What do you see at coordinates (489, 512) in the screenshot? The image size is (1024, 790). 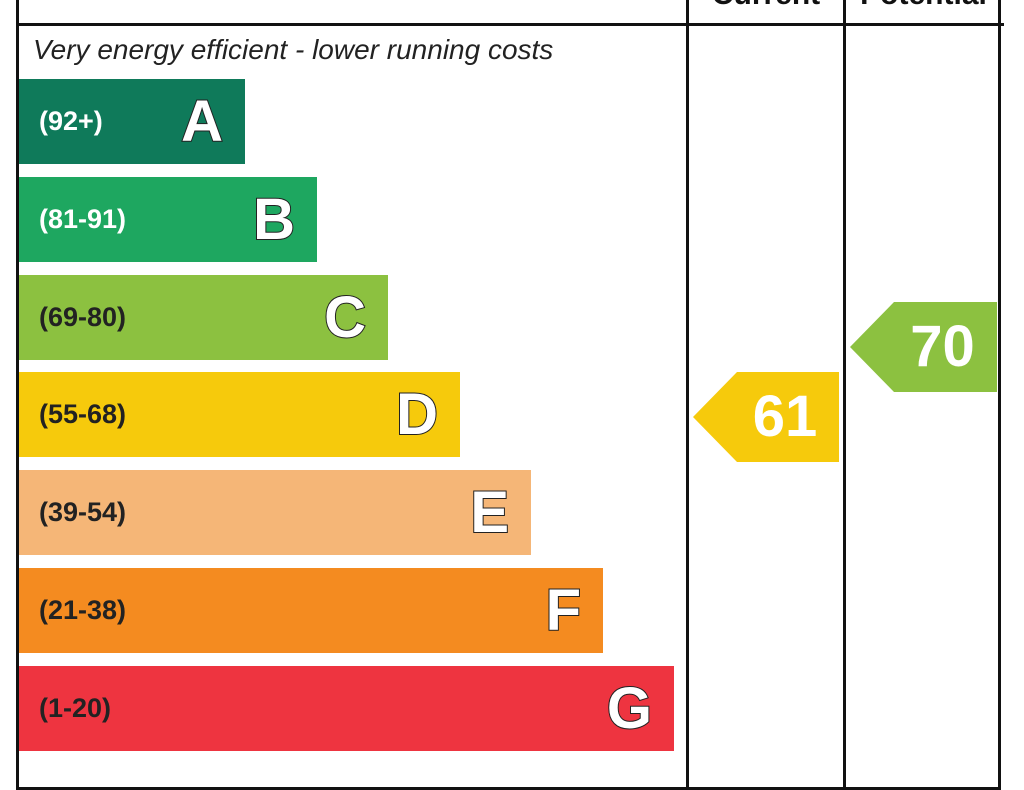 I see `band-letter-label: E` at bounding box center [489, 512].